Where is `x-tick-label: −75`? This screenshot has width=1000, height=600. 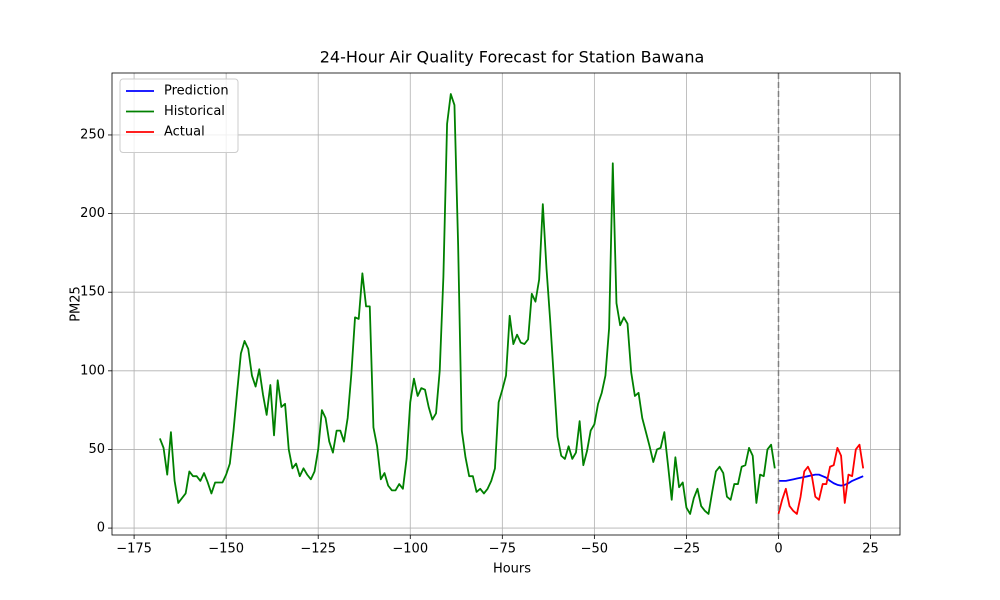 x-tick-label: −75 is located at coordinates (502, 549).